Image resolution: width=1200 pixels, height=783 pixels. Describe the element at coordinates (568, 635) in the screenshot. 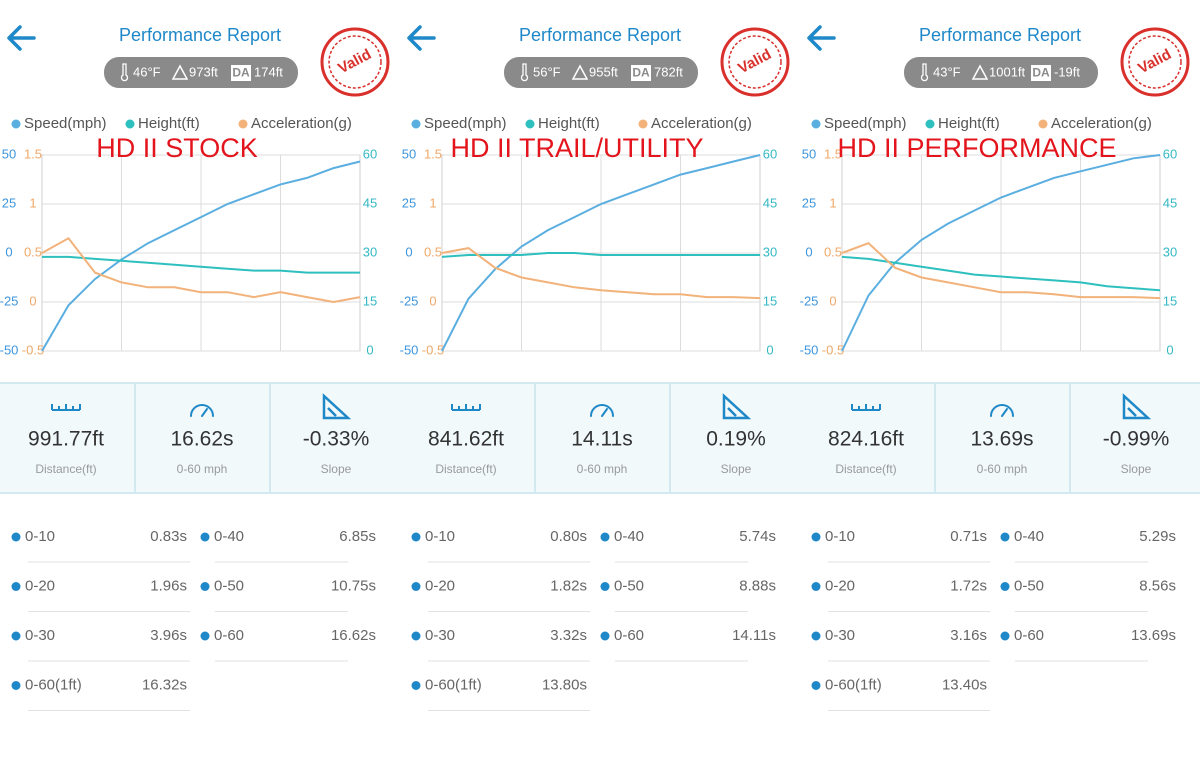

I see `split-time: 3.32s` at that location.